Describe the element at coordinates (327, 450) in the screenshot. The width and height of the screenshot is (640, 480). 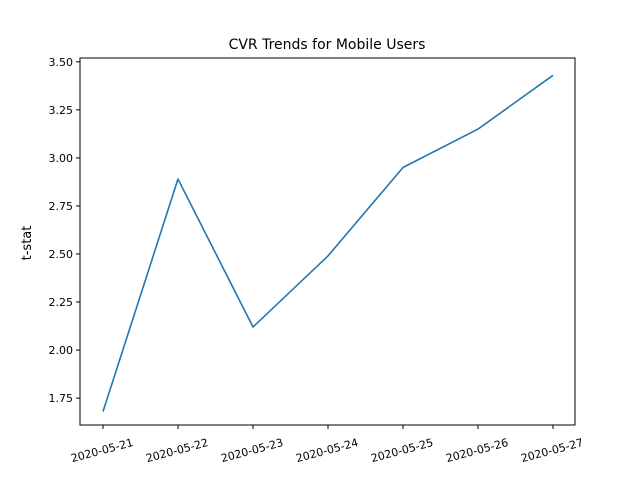
I see `x-tick-label-3: 2020-05-24` at that location.